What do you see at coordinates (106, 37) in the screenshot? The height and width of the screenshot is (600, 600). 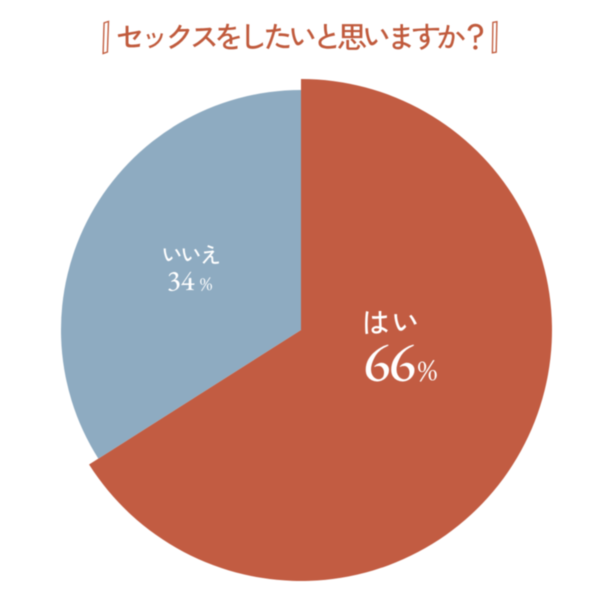 I see `title-left-bracket-icon` at bounding box center [106, 37].